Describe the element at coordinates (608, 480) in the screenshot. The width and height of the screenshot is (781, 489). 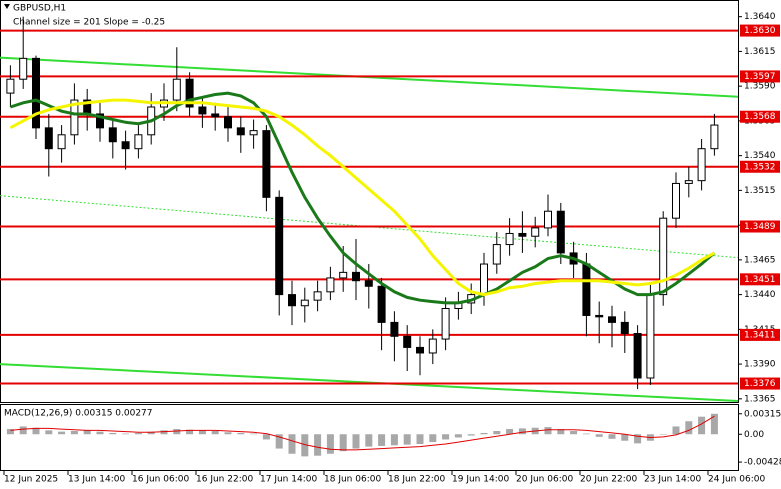
I see `x-tick-label: 20 Jun 22:00` at that location.